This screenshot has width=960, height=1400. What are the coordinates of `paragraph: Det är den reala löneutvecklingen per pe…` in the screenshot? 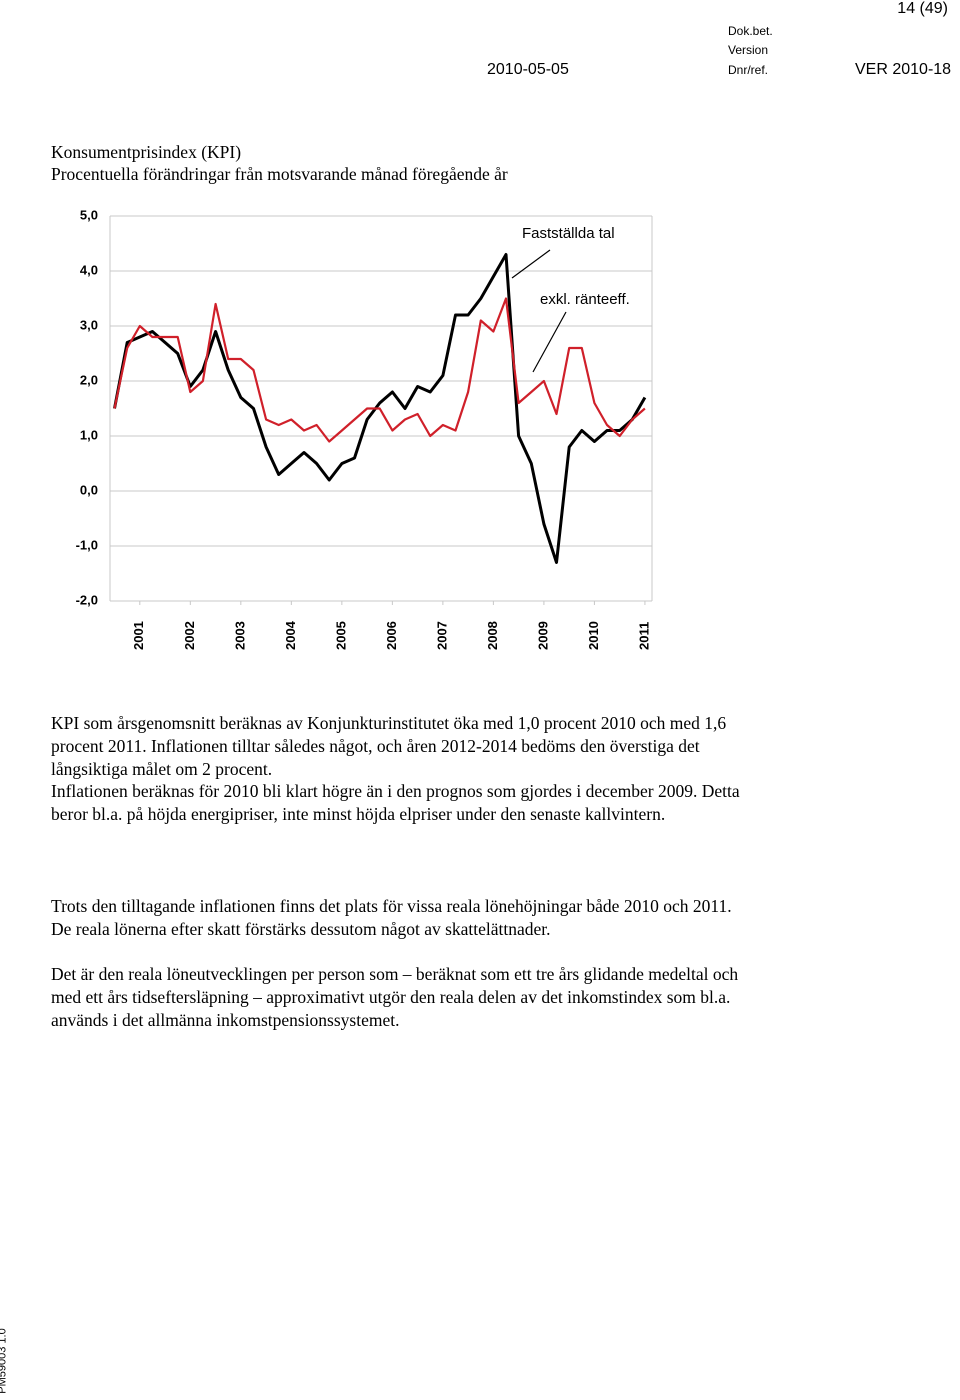 It's located at (395, 997).